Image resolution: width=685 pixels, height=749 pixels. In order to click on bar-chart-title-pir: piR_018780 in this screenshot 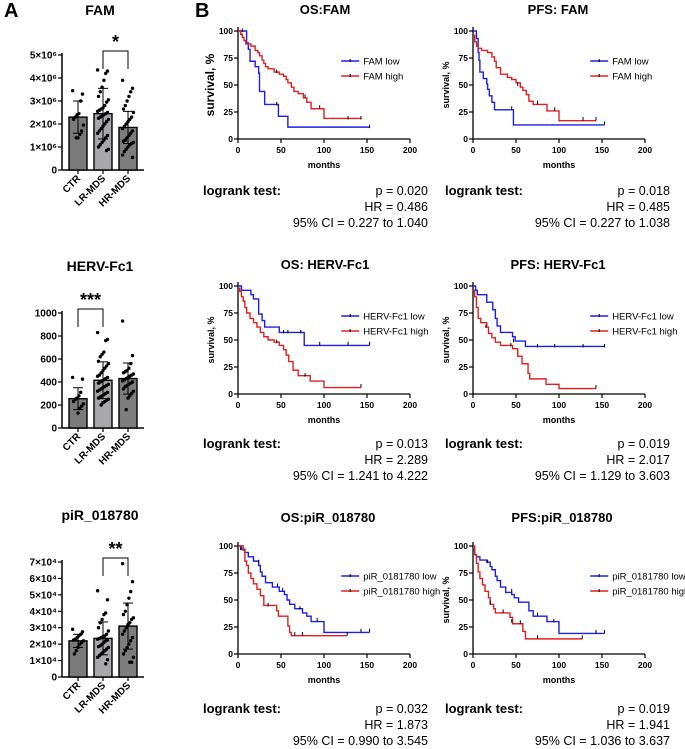, I will do `click(100, 515)`.